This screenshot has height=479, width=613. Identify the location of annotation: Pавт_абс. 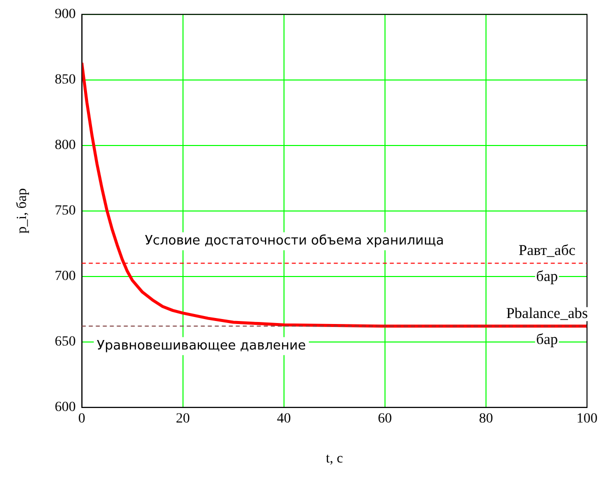
(547, 251).